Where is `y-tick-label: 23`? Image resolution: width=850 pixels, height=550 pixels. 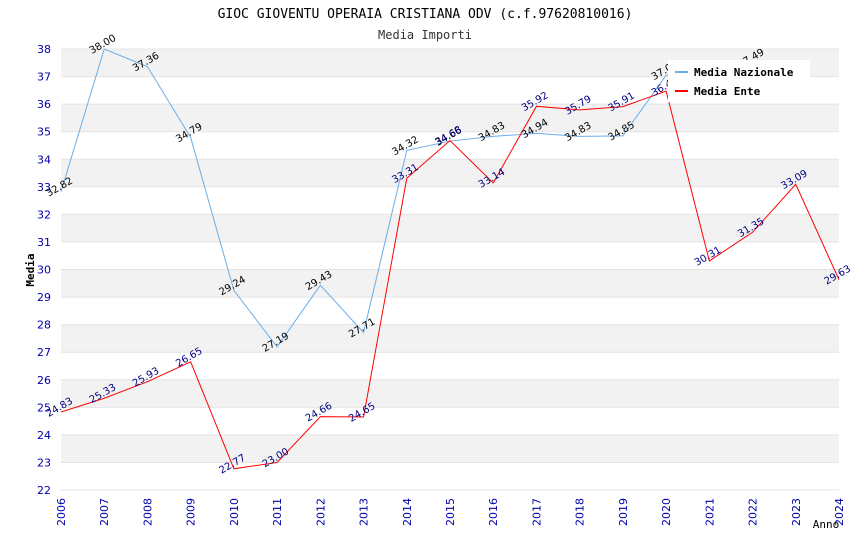 y-tick-label: 23 is located at coordinates (44, 462).